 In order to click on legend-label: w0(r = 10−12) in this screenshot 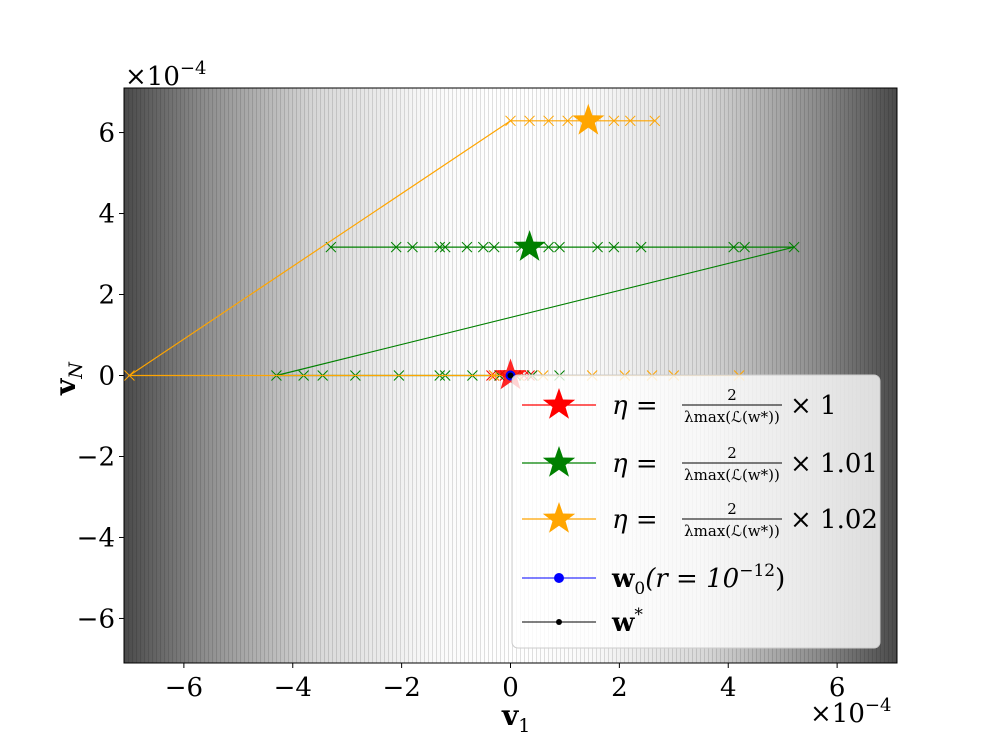, I will do `click(698, 580)`.